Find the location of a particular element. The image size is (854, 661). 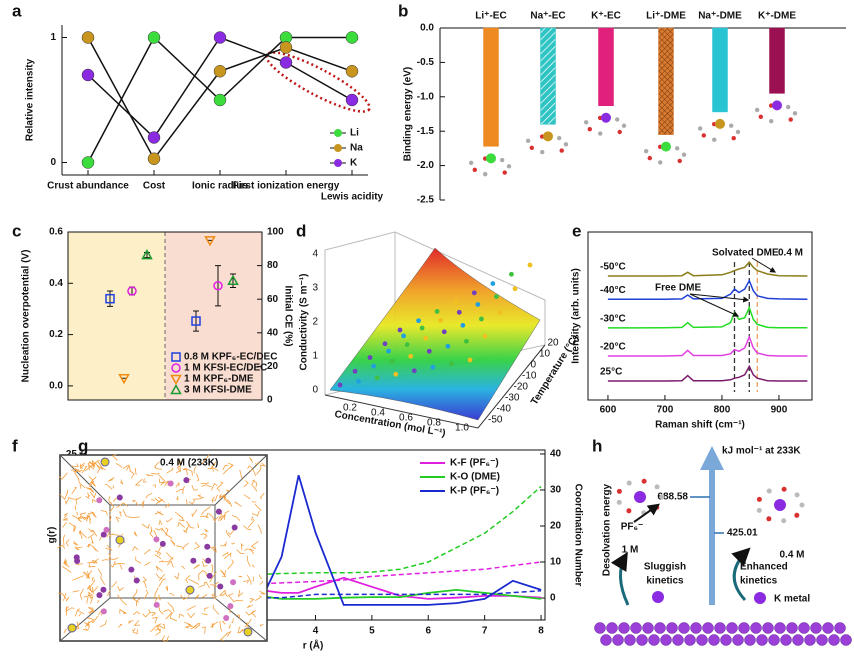

x-tick-label: 1.0 is located at coordinates (462, 428).